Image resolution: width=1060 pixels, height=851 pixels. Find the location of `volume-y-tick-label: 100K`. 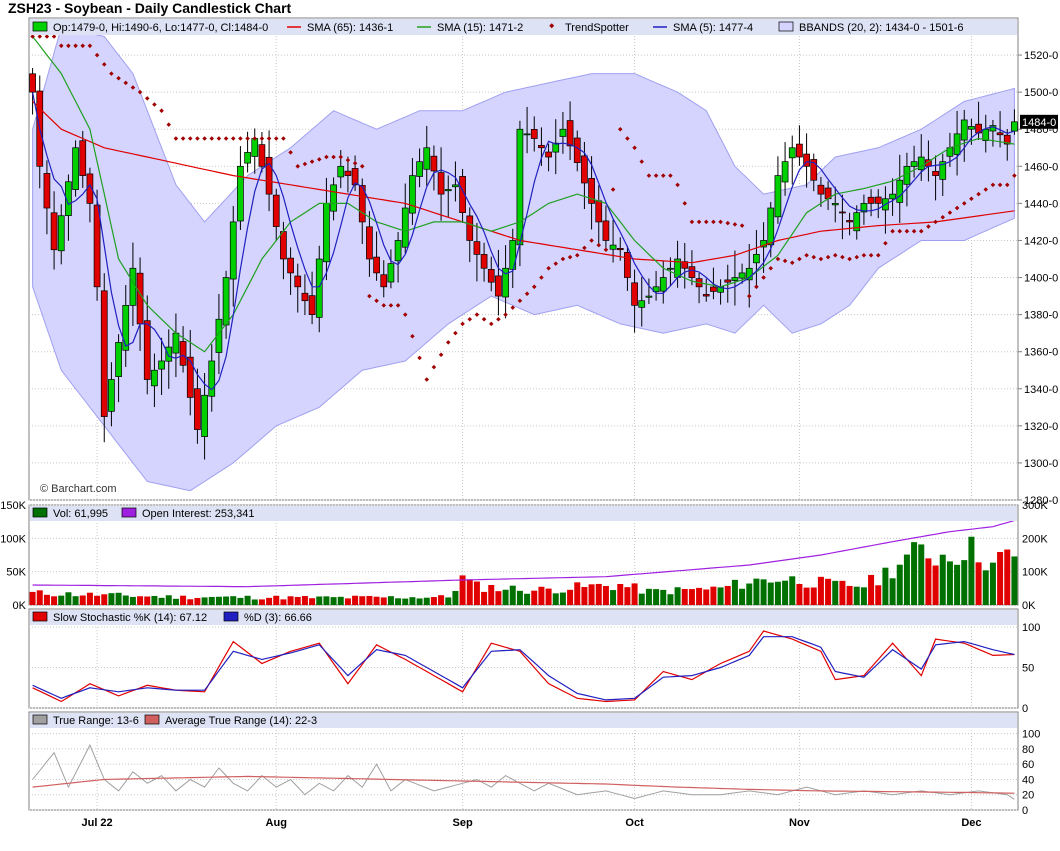

volume-y-tick-label: 100K is located at coordinates (13, 539).